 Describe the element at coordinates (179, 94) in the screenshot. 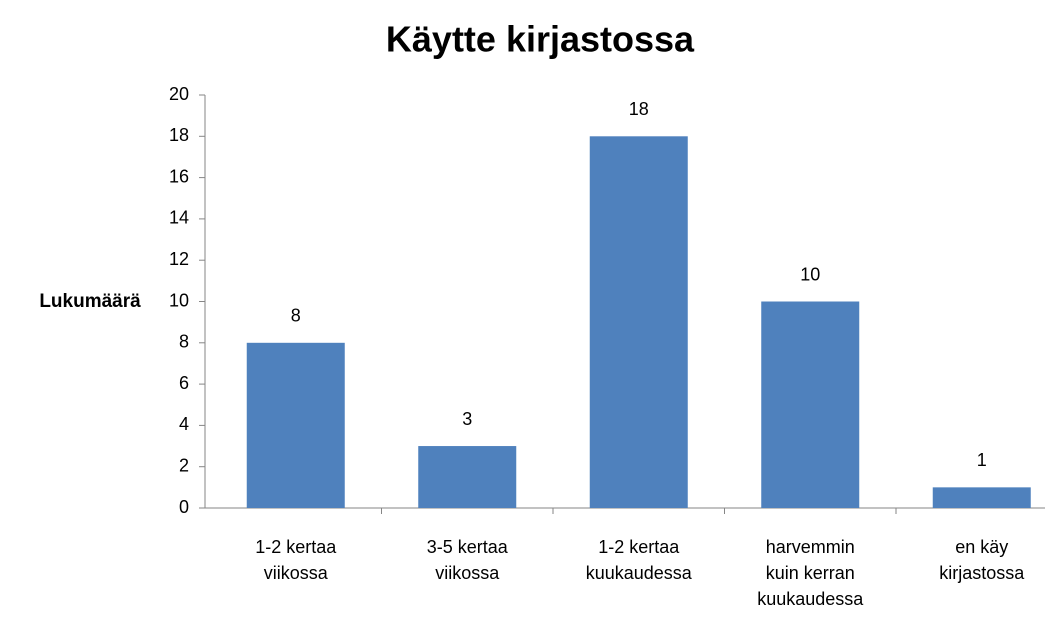

I see `y-tick-label: 20` at that location.